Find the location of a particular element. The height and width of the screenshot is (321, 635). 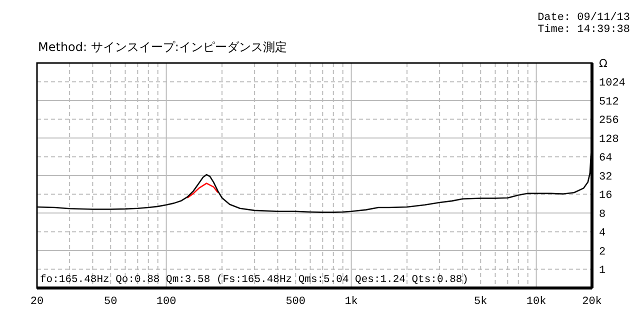

x-tick-label: 10k is located at coordinates (536, 302).